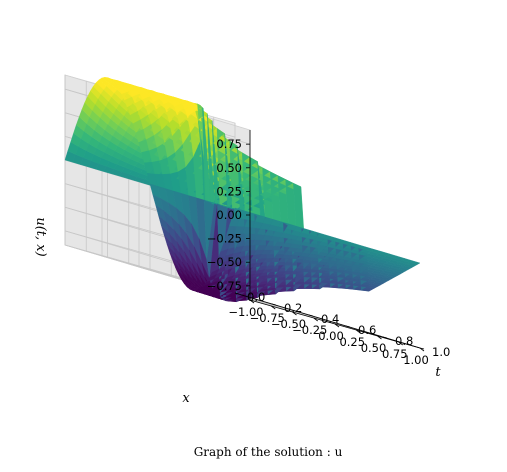  I want to click on x-tick-label: 0.25, so click(352, 342).